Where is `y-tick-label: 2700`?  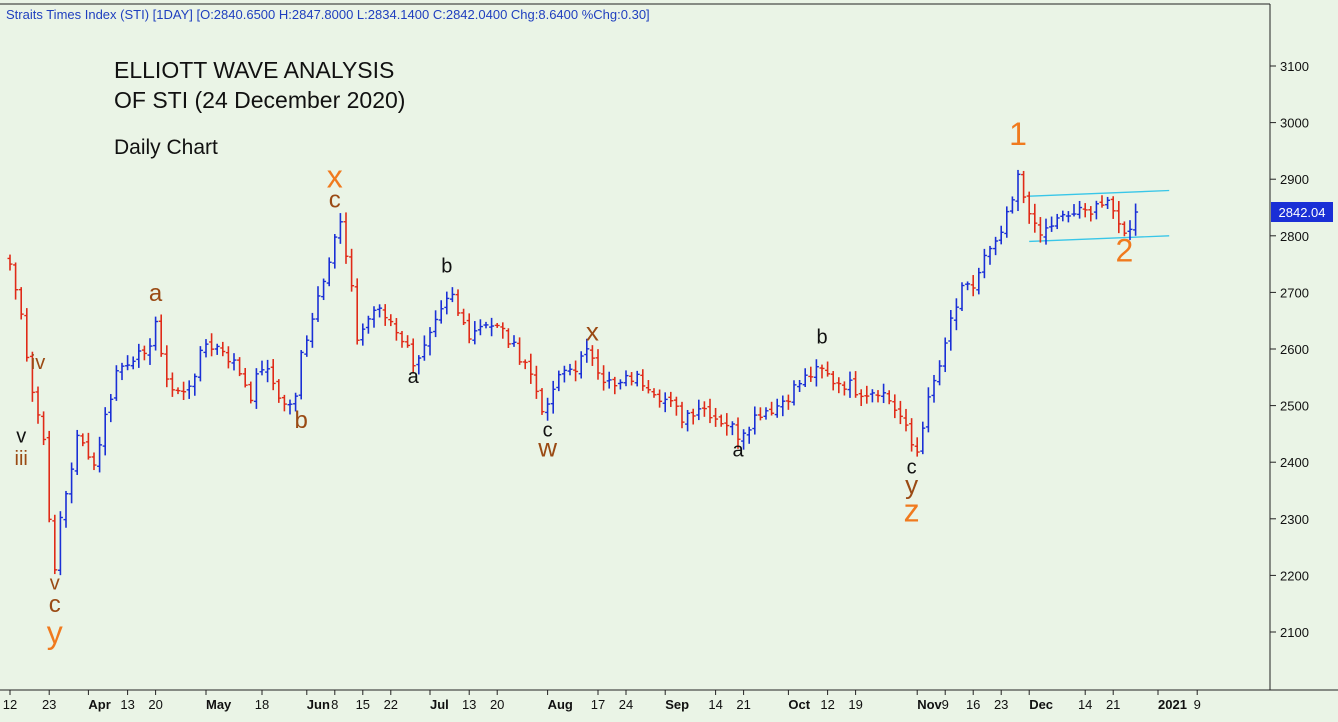 y-tick-label: 2700 is located at coordinates (1294, 292).